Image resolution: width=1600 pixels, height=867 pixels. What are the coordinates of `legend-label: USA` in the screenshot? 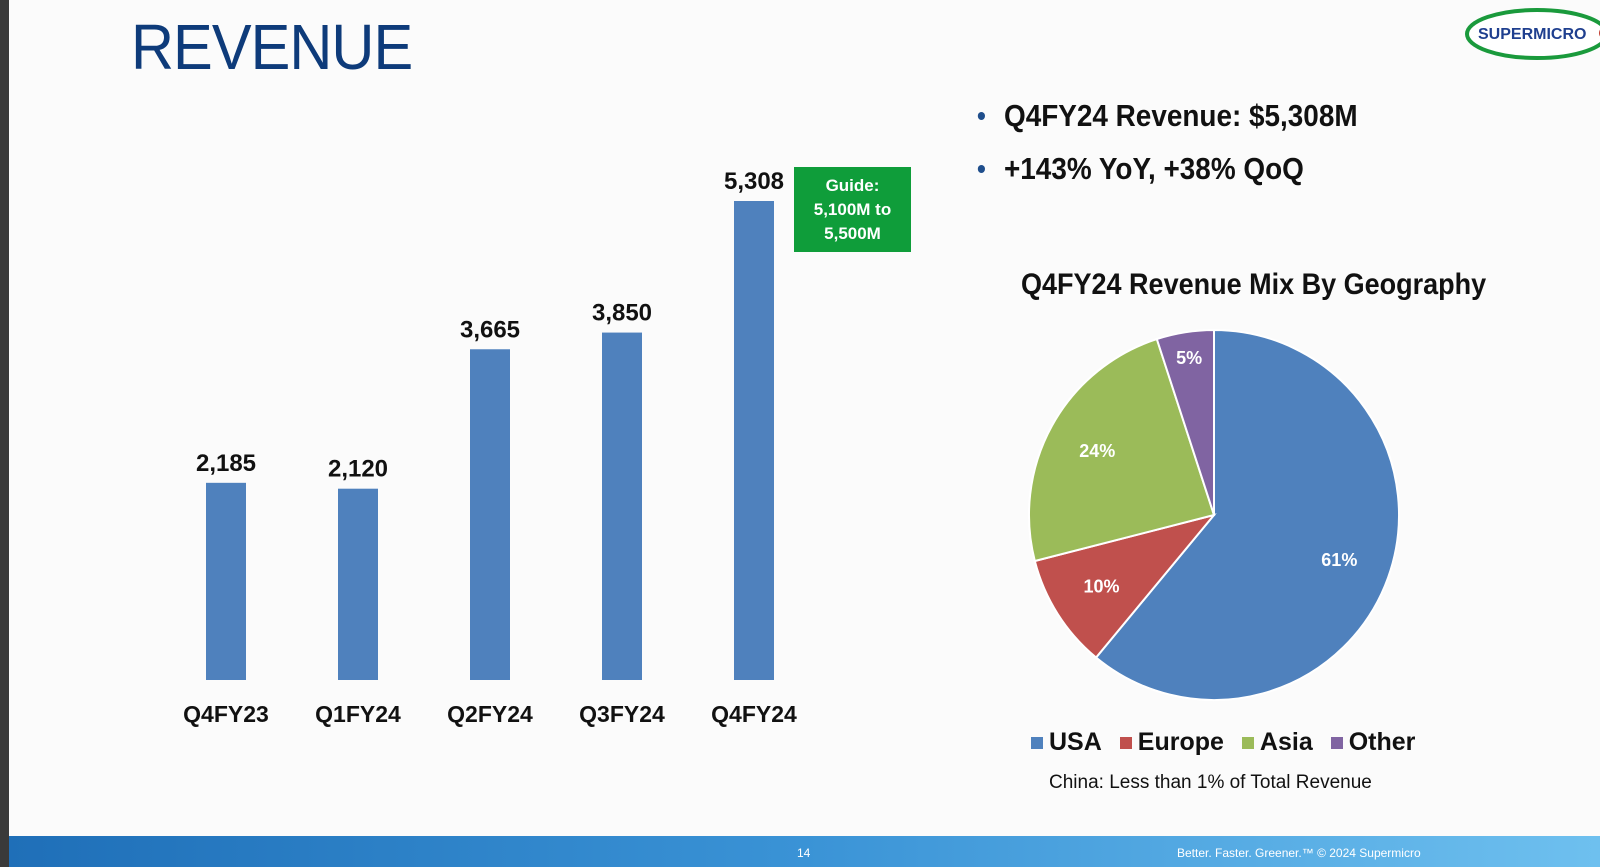 It's located at (1075, 742).